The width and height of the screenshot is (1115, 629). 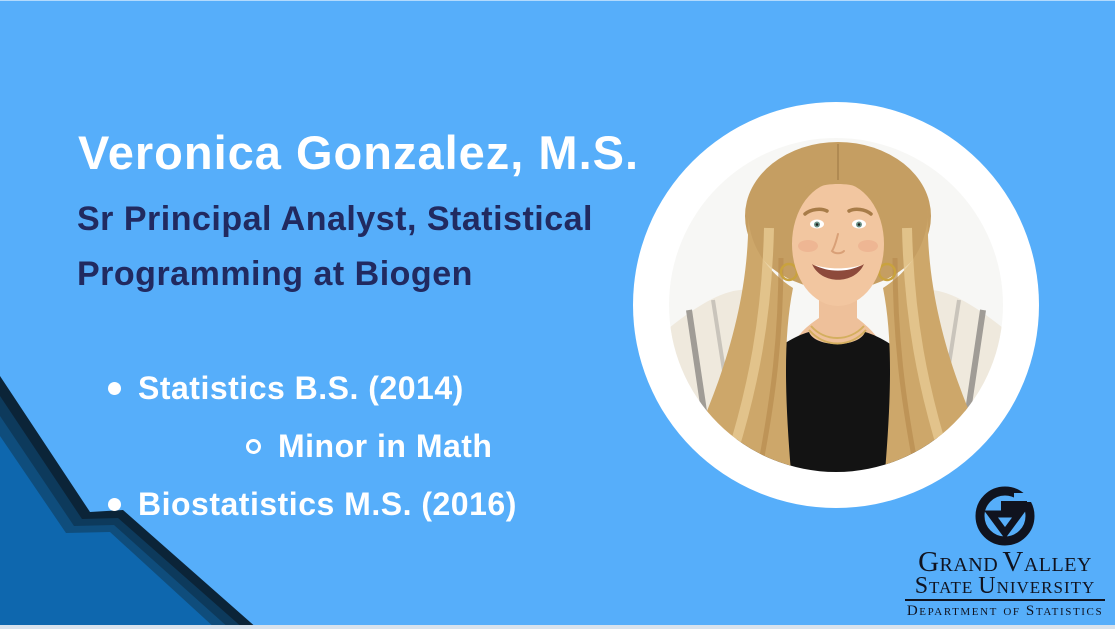 I want to click on bullet-item-biostatistics-ms: Biostatistics M.S. (2016), so click(x=312, y=504).